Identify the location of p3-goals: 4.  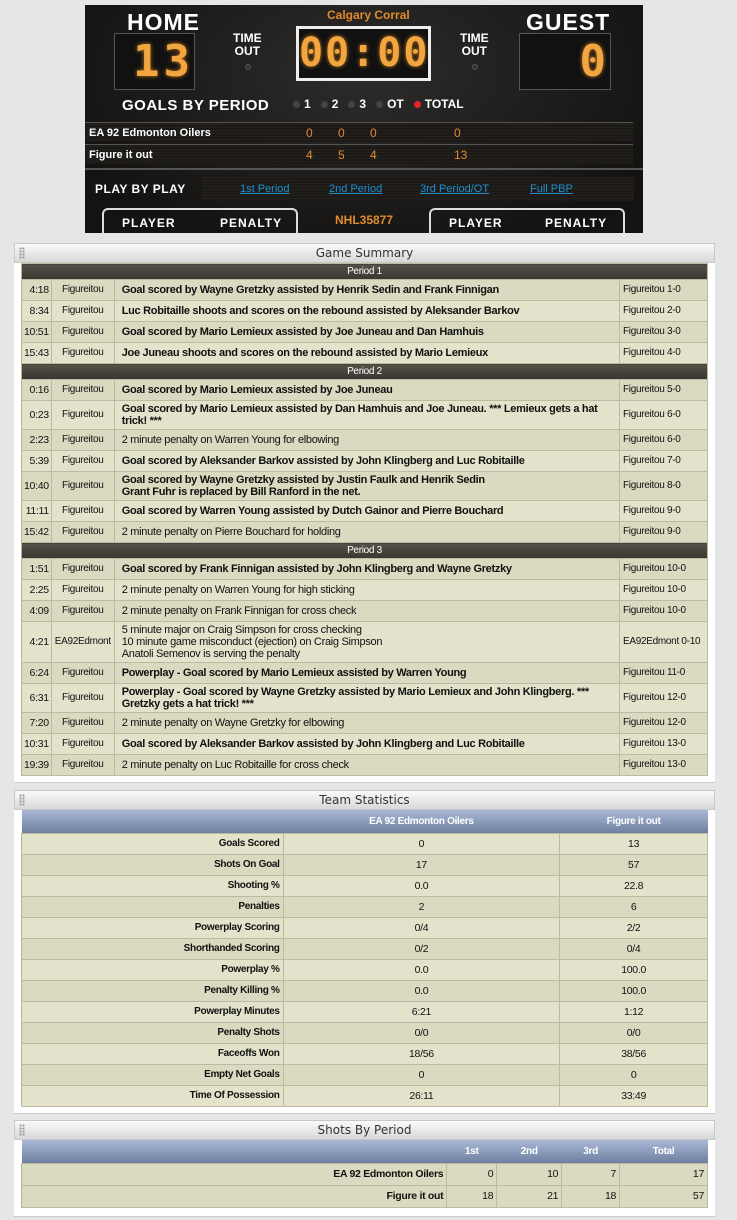
(373, 155).